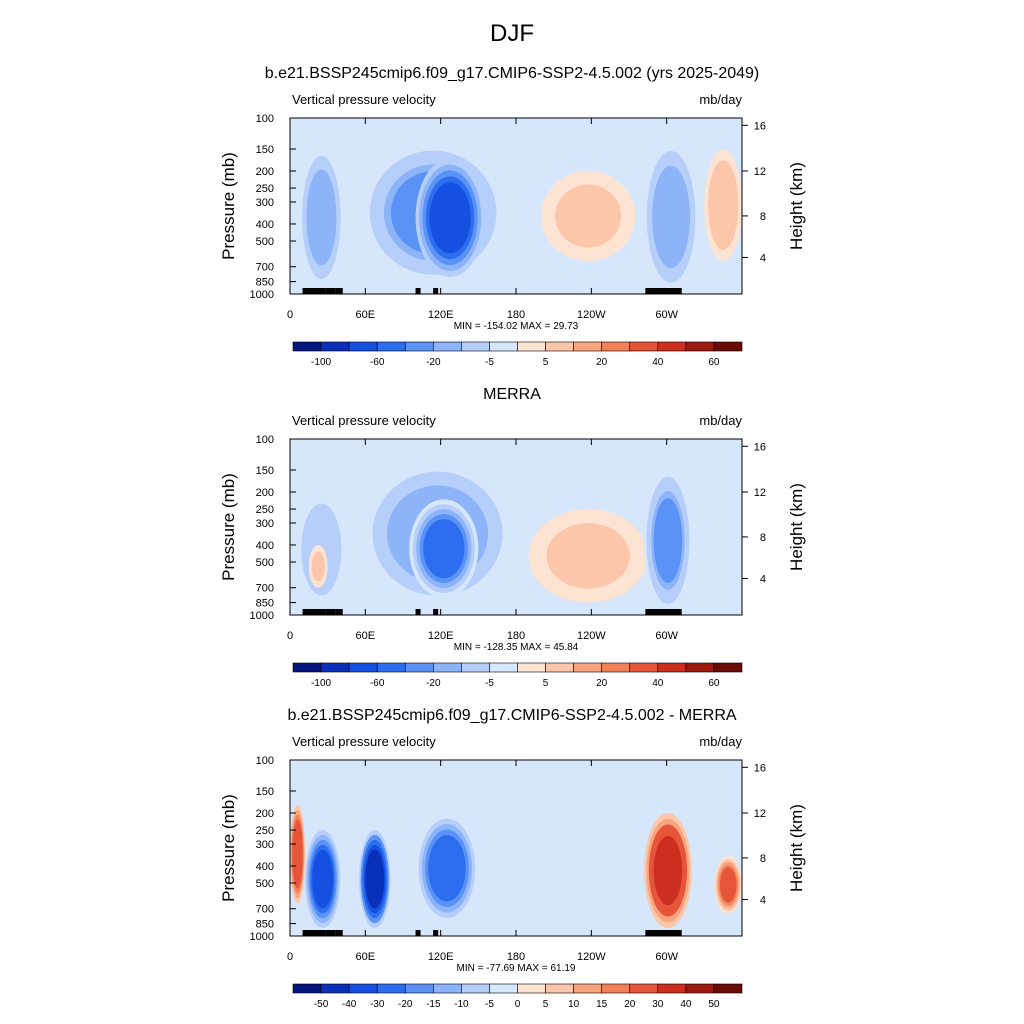  Describe the element at coordinates (349, 1004) in the screenshot. I see `colorbar-label: -40` at that location.